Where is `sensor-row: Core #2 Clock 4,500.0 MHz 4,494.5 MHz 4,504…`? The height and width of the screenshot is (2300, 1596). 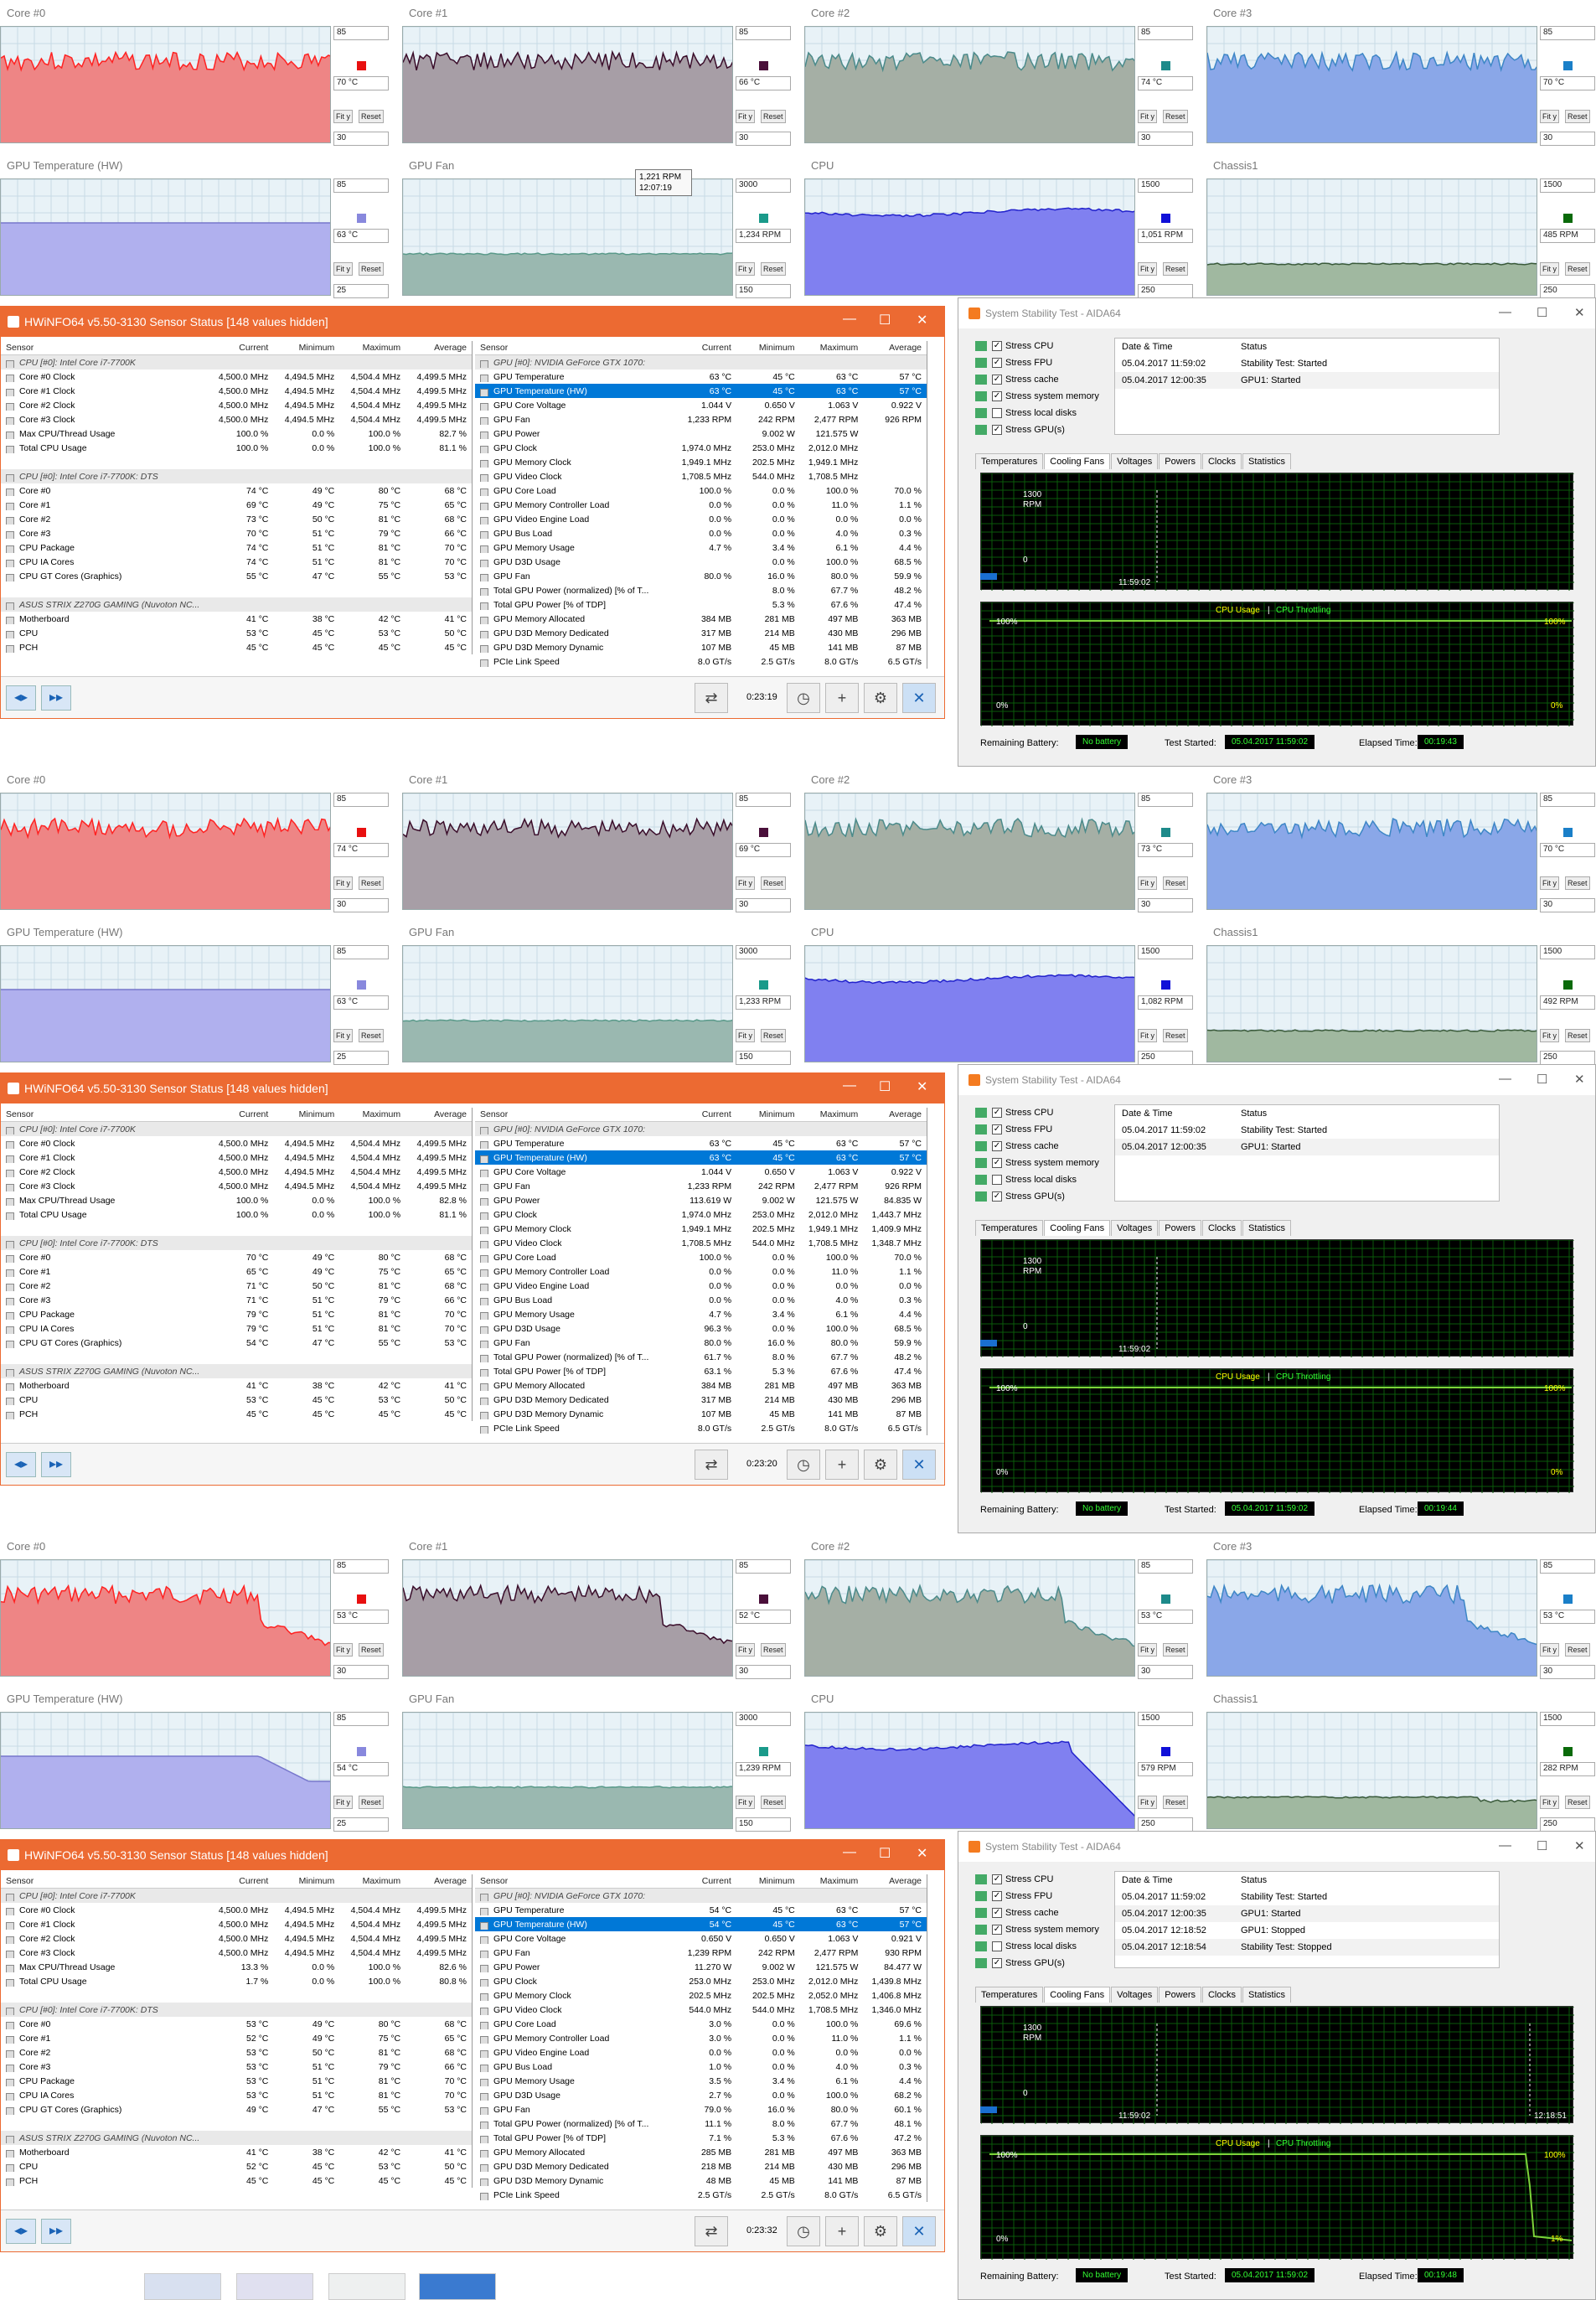 sensor-row: Core #2 Clock 4,500.0 MHz 4,494.5 MHz 4,504… is located at coordinates (237, 1939).